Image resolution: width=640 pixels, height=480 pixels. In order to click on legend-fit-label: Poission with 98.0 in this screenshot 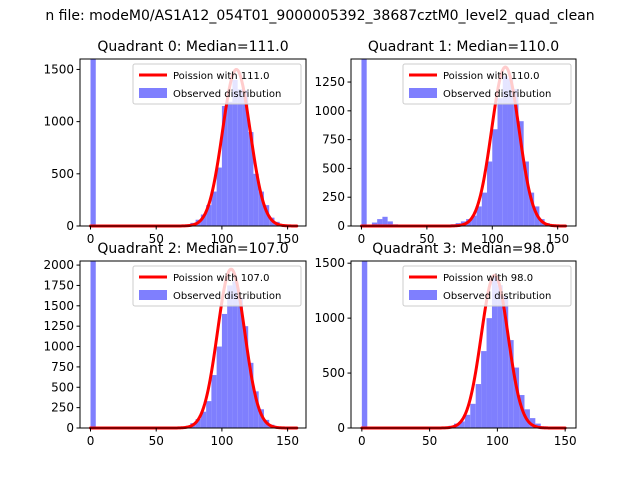, I will do `click(488, 278)`.